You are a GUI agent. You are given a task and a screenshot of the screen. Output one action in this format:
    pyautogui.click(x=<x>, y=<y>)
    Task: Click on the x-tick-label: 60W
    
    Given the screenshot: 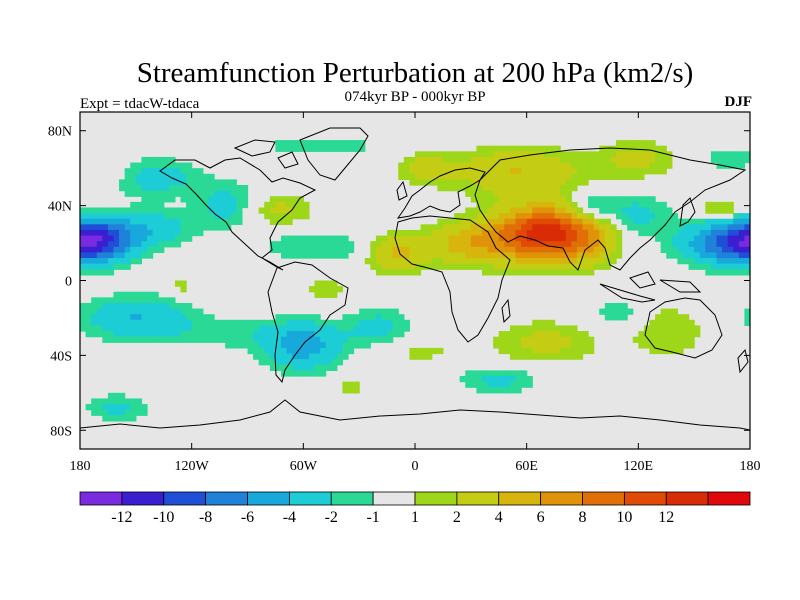 What is the action you would take?
    pyautogui.click(x=304, y=466)
    